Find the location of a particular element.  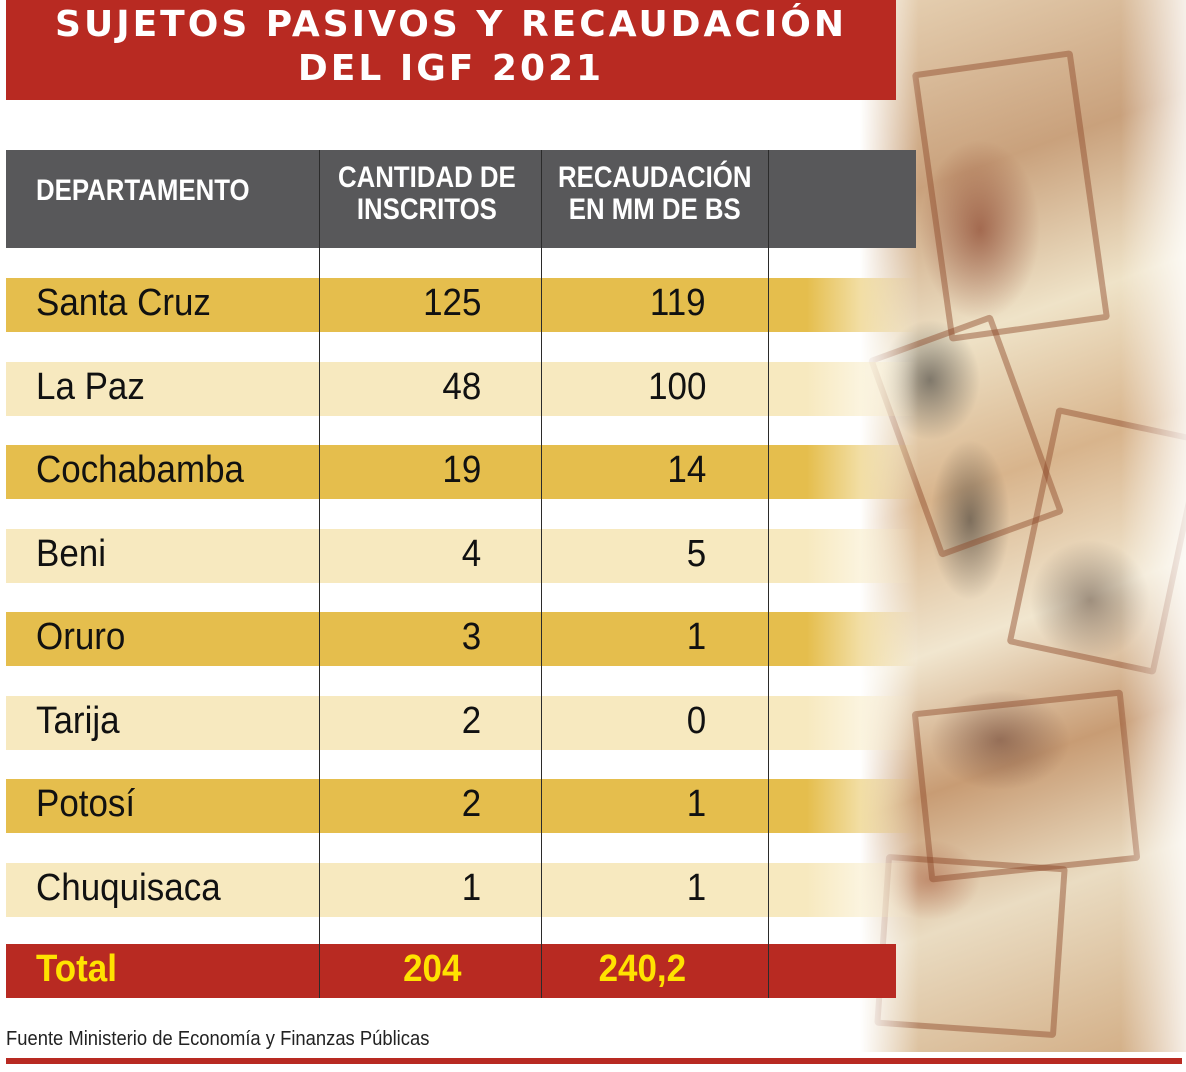

table-row: Santa Cruz 125 119 is located at coordinates (461, 305).